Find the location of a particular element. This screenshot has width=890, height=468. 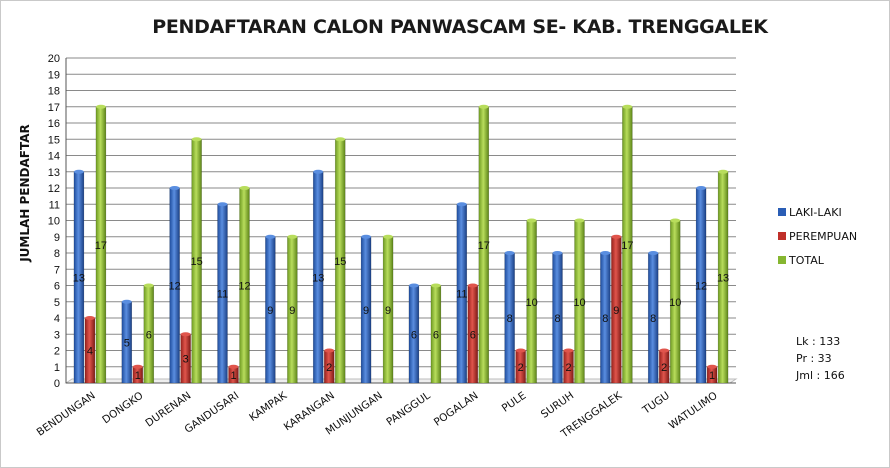

y-tick-label: 17 is located at coordinates (54, 108).